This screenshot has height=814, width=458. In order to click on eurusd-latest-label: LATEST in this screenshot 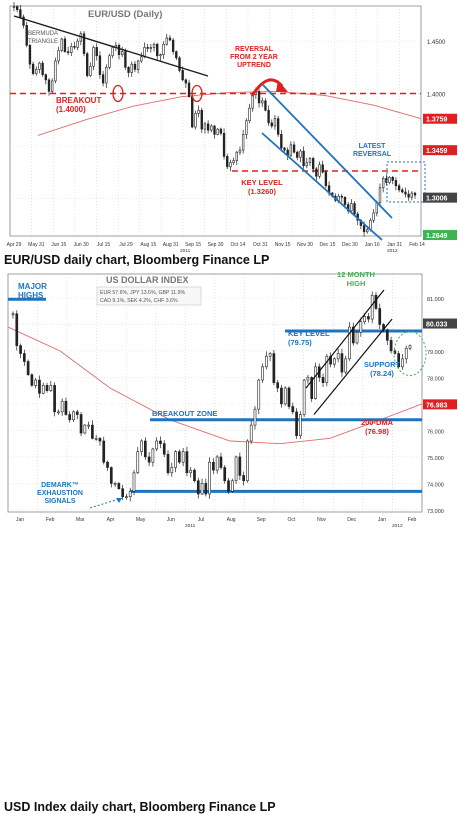, I will do `click(372, 146)`.